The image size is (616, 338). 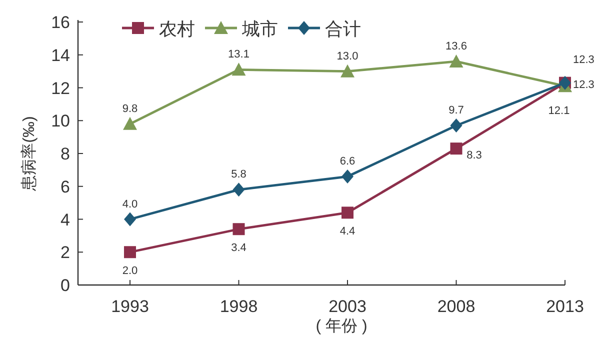 What do you see at coordinates (65, 285) in the screenshot?
I see `y-tick-label: 0` at bounding box center [65, 285].